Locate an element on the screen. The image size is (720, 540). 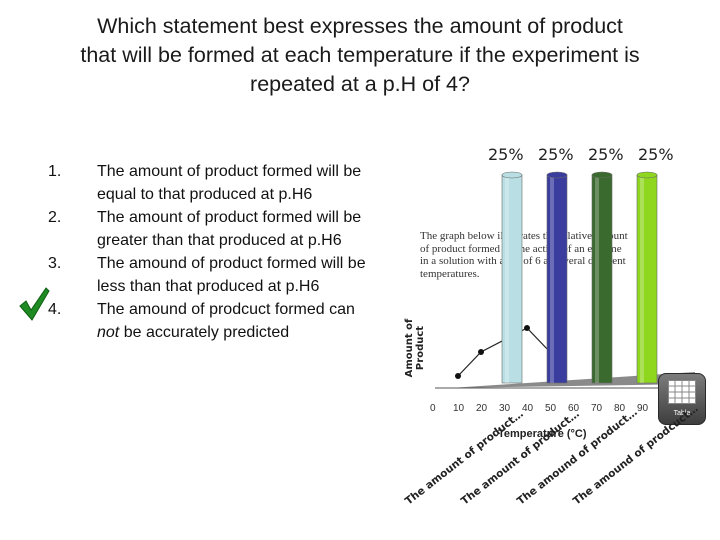
check-icon is located at coordinates (34, 304).